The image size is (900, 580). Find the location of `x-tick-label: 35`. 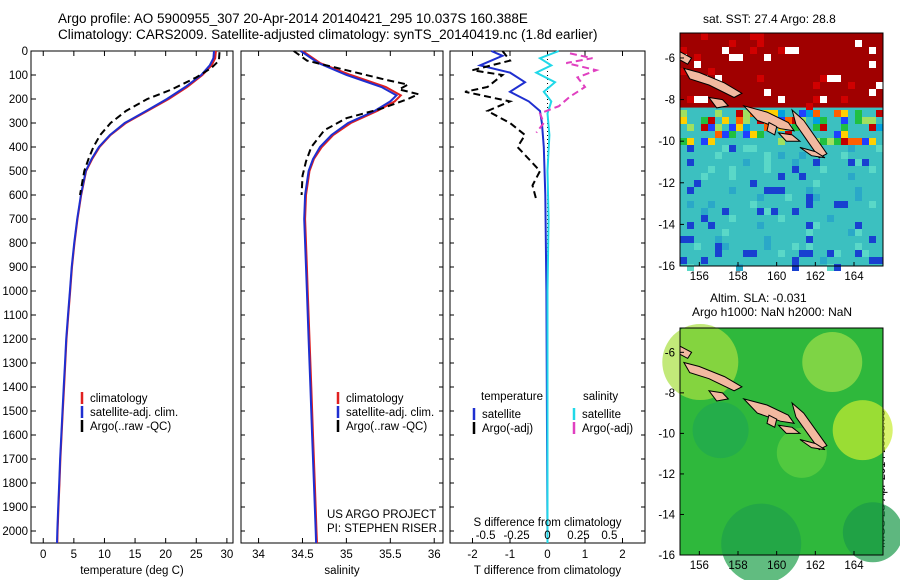

x-tick-label: 35 is located at coordinates (346, 555).